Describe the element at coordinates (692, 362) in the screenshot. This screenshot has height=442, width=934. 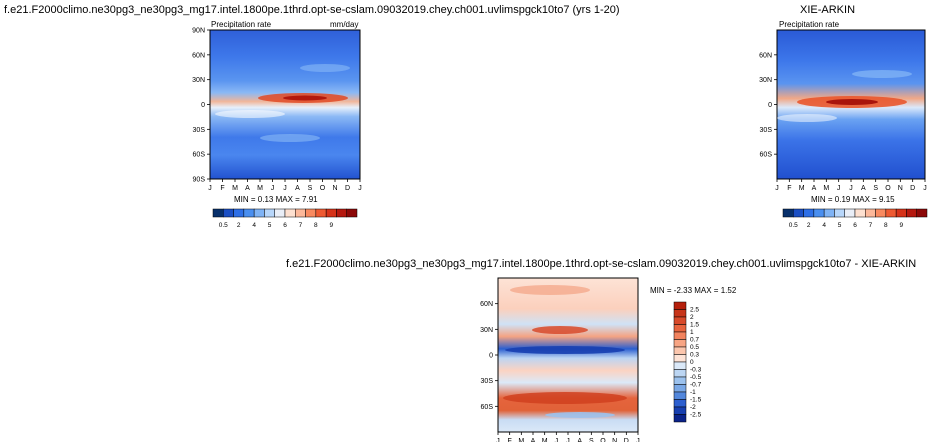
I see `colorbar-level-label: 0` at that location.